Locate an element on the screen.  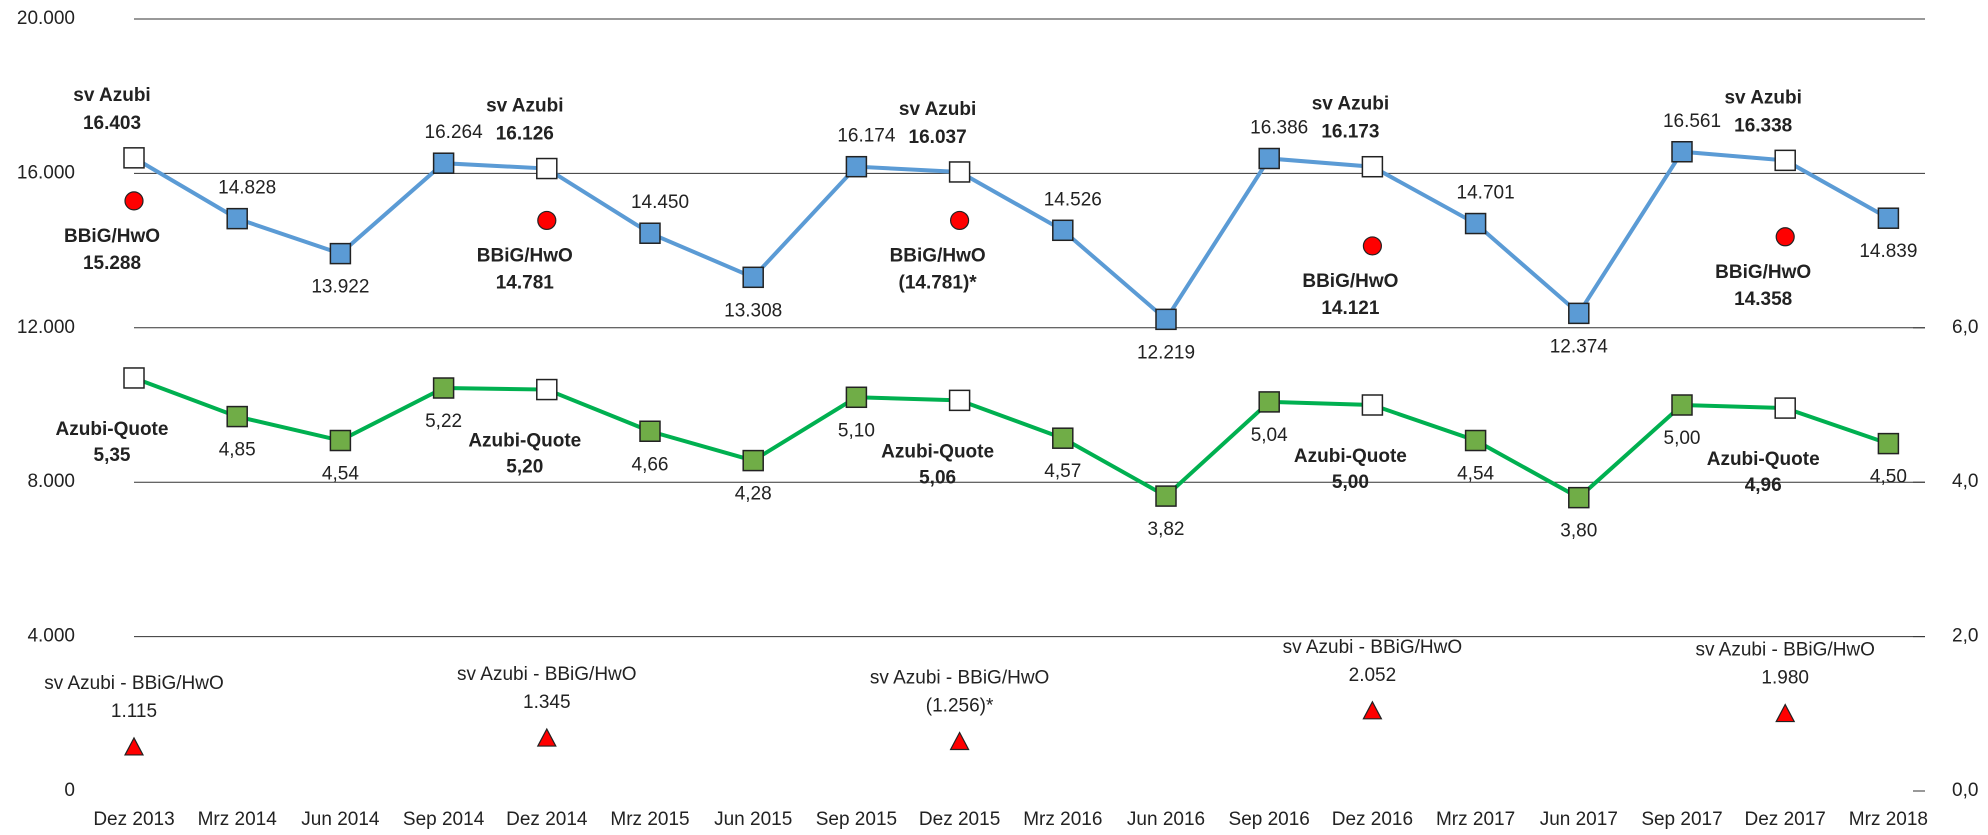
x-tick-label: Sep 2017 is located at coordinates (1681, 819).